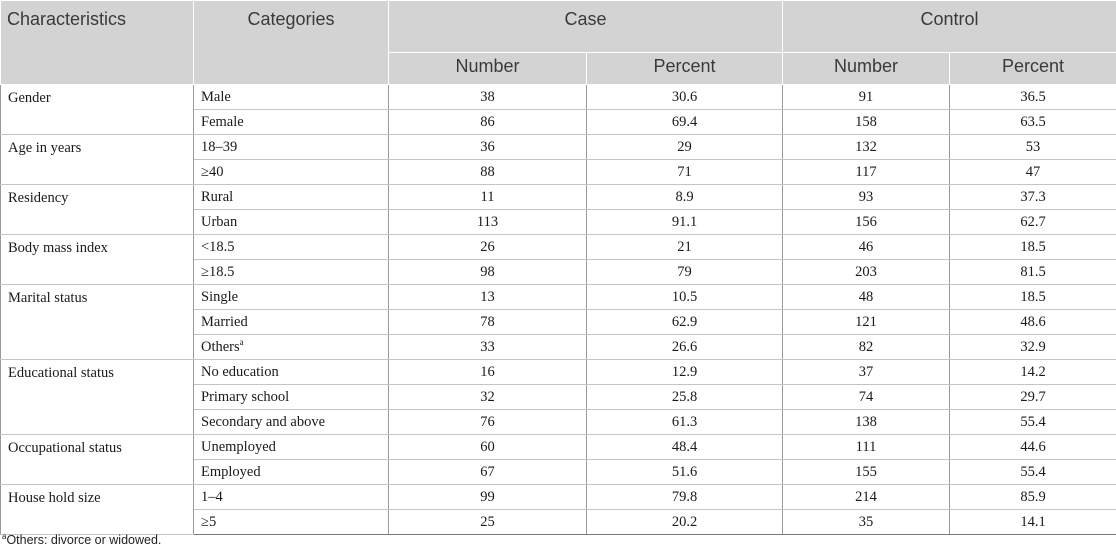 This screenshot has width=1116, height=548. Describe the element at coordinates (866, 422) in the screenshot. I see `control-number-cell: 138` at that location.